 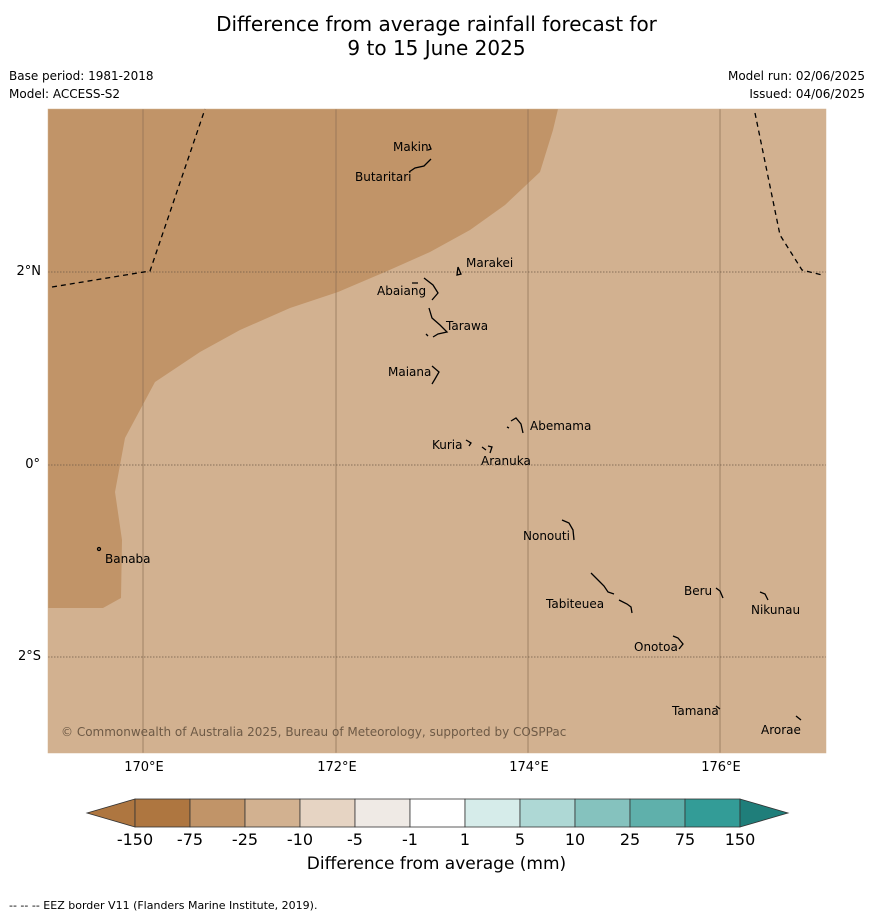 I want to click on colorbar-tick-label: 75, so click(x=685, y=839).